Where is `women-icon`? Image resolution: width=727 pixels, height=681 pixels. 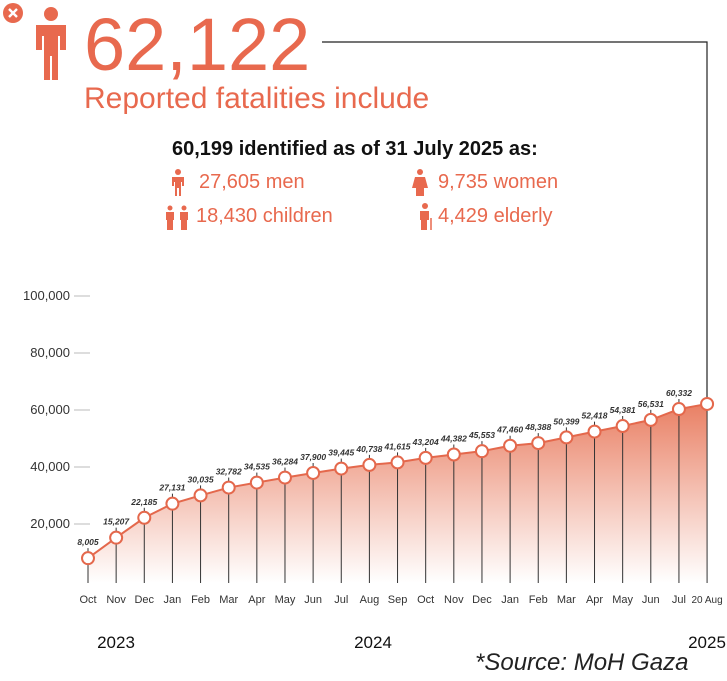
women-icon is located at coordinates (420, 182).